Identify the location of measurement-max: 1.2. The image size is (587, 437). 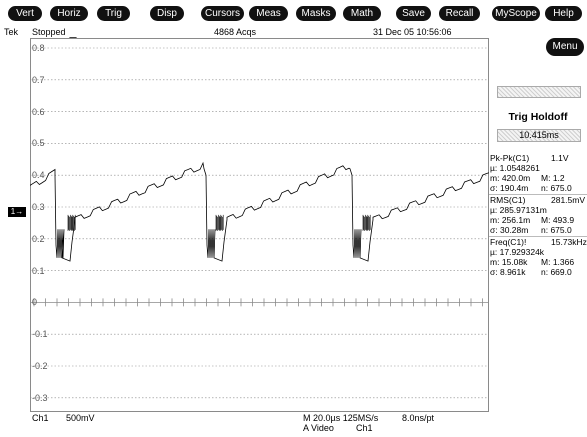
(558, 178).